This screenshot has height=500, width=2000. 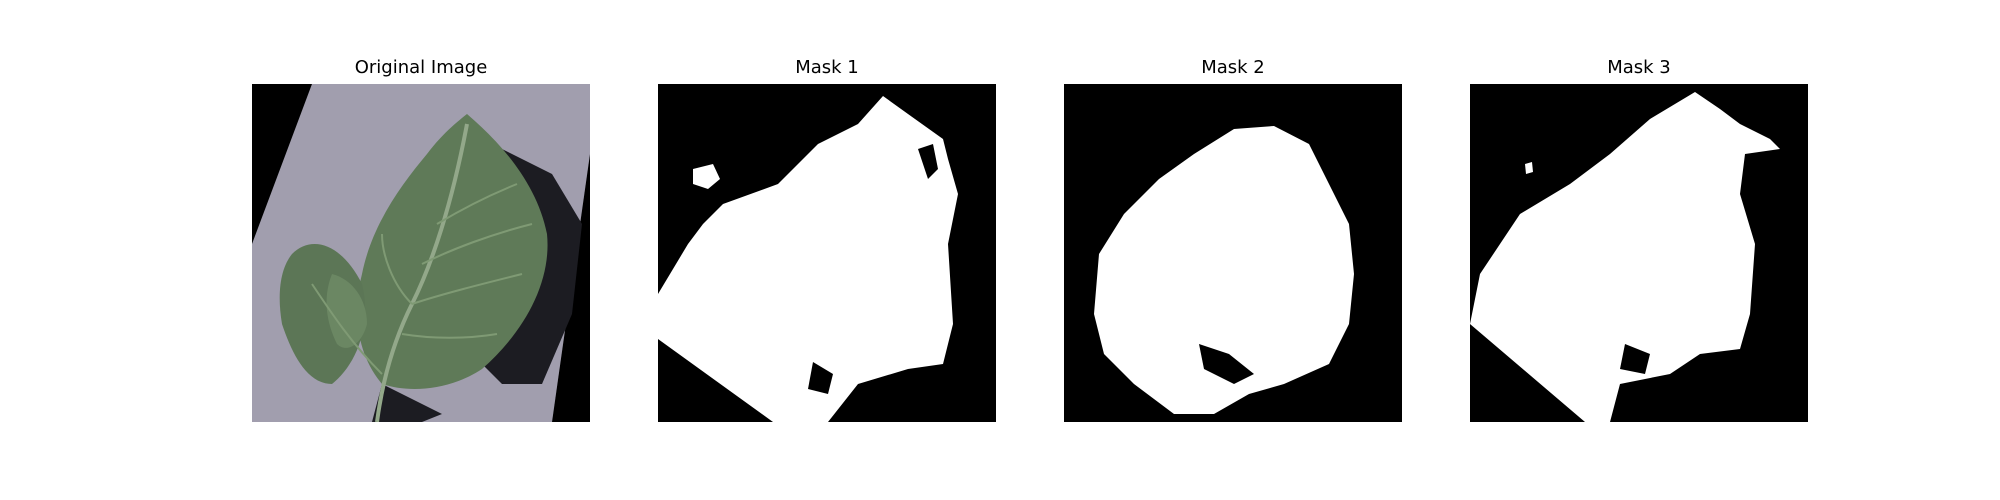 What do you see at coordinates (1233, 67) in the screenshot?
I see `panel-title: Mask 2` at bounding box center [1233, 67].